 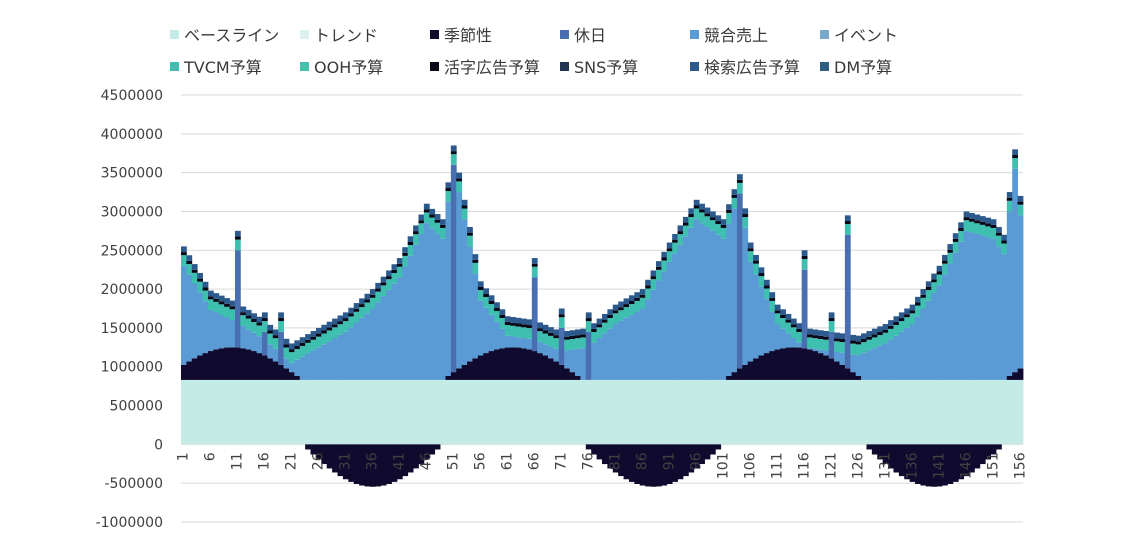 I want to click on x-tick-label: 61, so click(x=508, y=461).